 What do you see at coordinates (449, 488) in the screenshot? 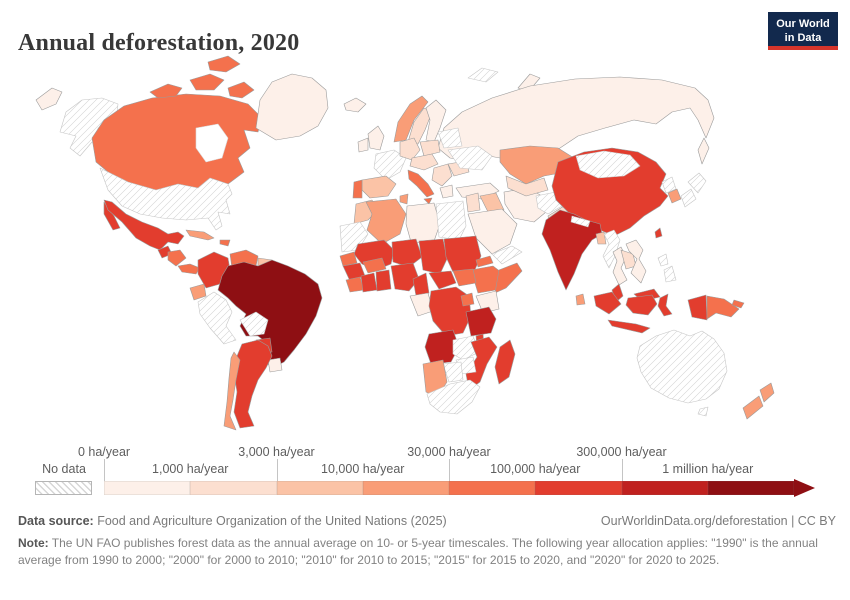
I see `legend-color-bar` at bounding box center [449, 488].